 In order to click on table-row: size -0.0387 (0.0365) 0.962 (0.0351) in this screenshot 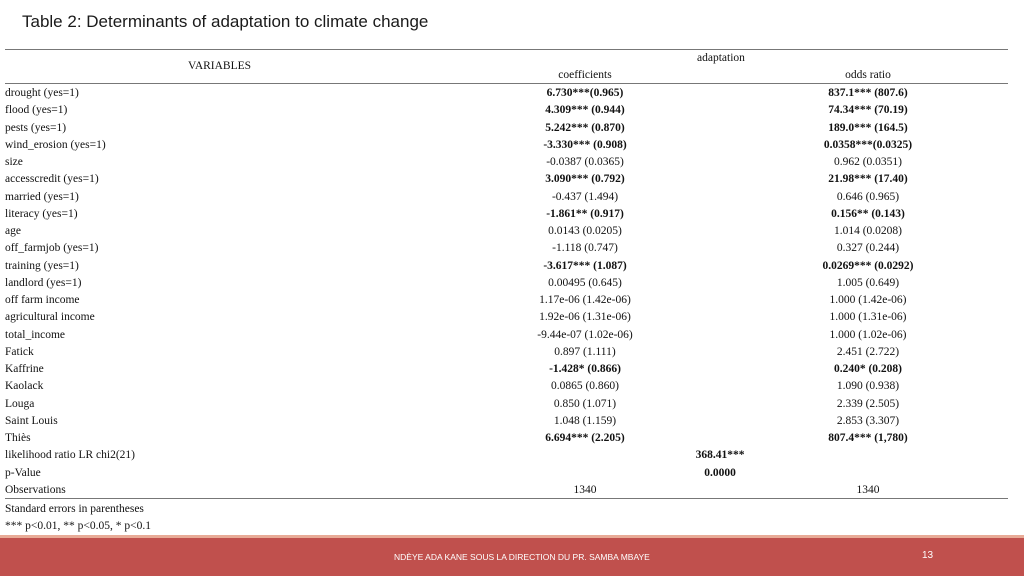, I will do `click(504, 162)`.